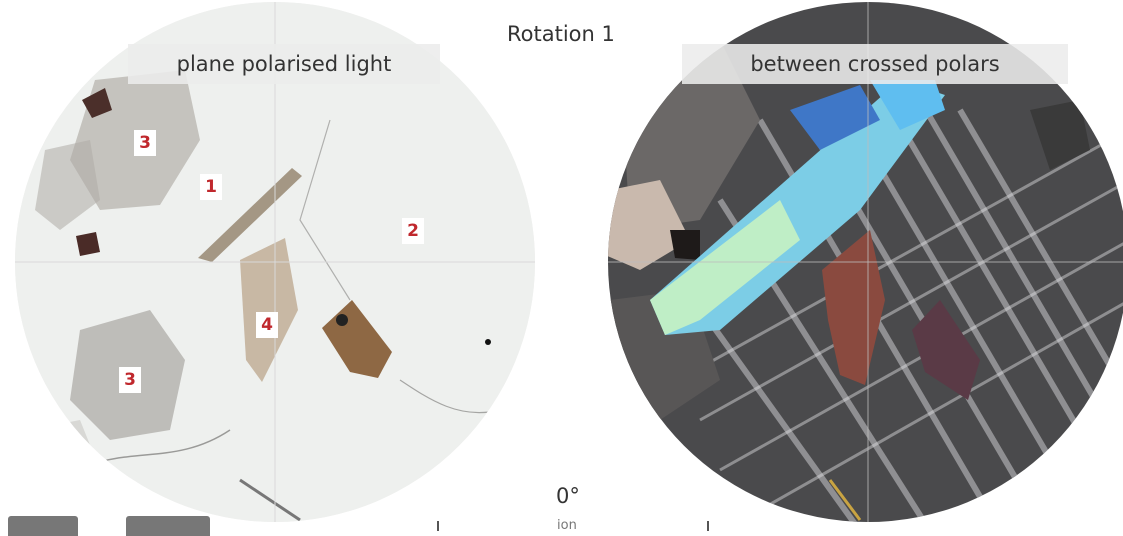  I want to click on mineral-label-3-bottom: 3, so click(130, 380).